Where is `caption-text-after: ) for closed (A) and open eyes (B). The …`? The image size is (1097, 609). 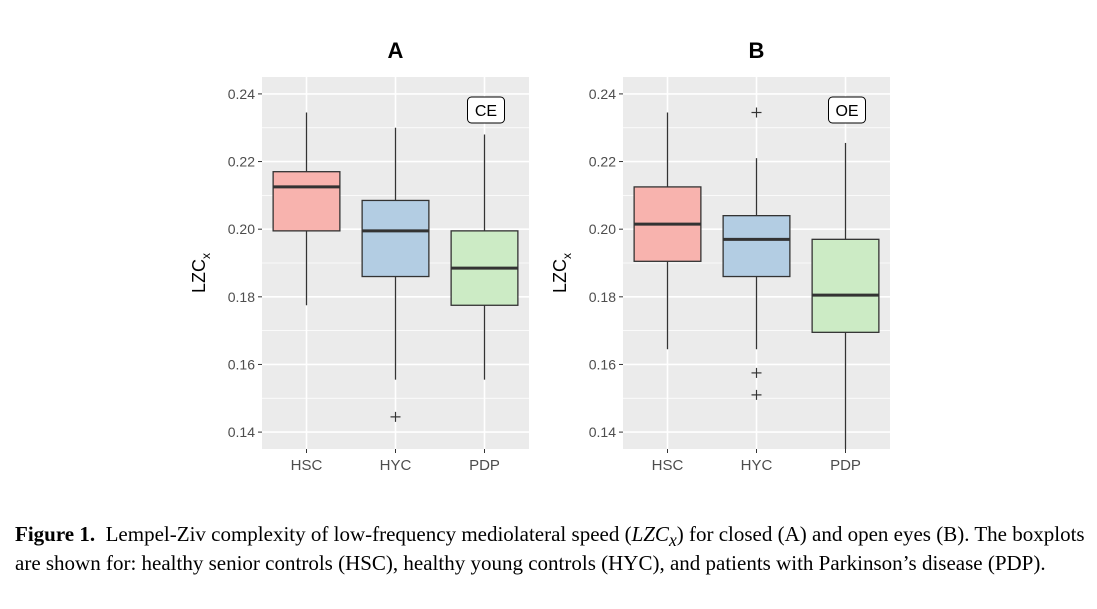
caption-text-after: ) for closed (A) and open eyes (B). The … is located at coordinates (550, 549).